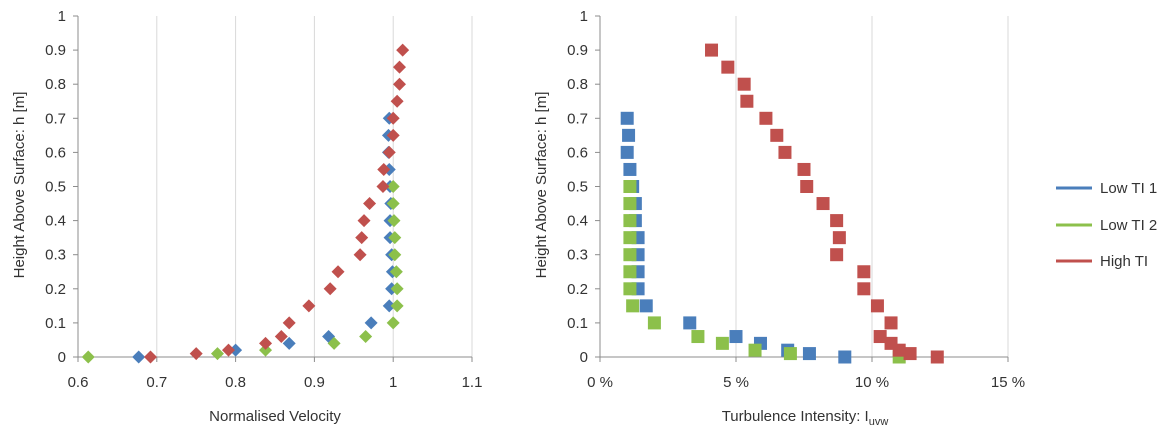  I want to click on turbulence-y-tick-label: 0.5, so click(577, 187).